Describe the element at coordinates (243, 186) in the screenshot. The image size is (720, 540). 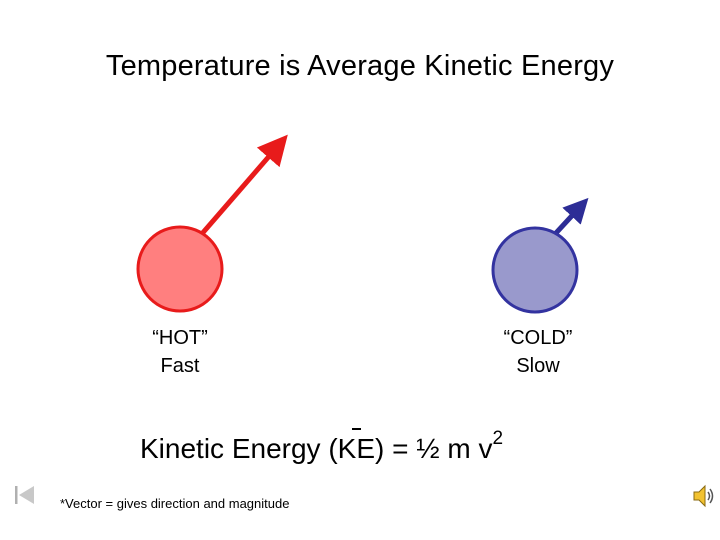
I see `hot-velocity-arrow` at that location.